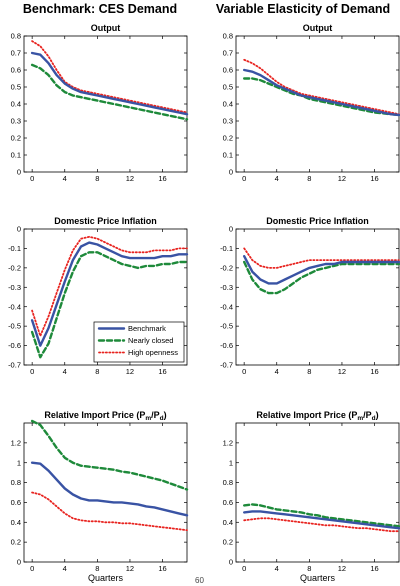 The image size is (400, 586). Describe the element at coordinates (139, 342) in the screenshot. I see `legend: Benchmark Nearly closed High openness` at that location.